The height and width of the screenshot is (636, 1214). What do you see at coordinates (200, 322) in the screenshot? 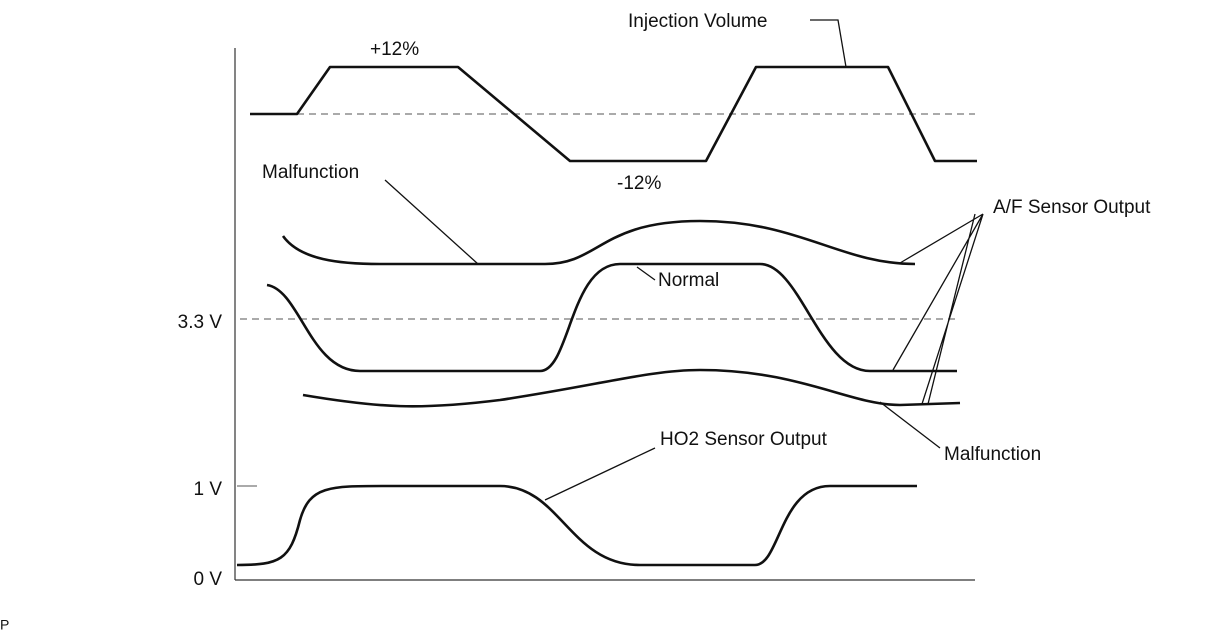
I see `axis-label: 3.3 V` at bounding box center [200, 322].